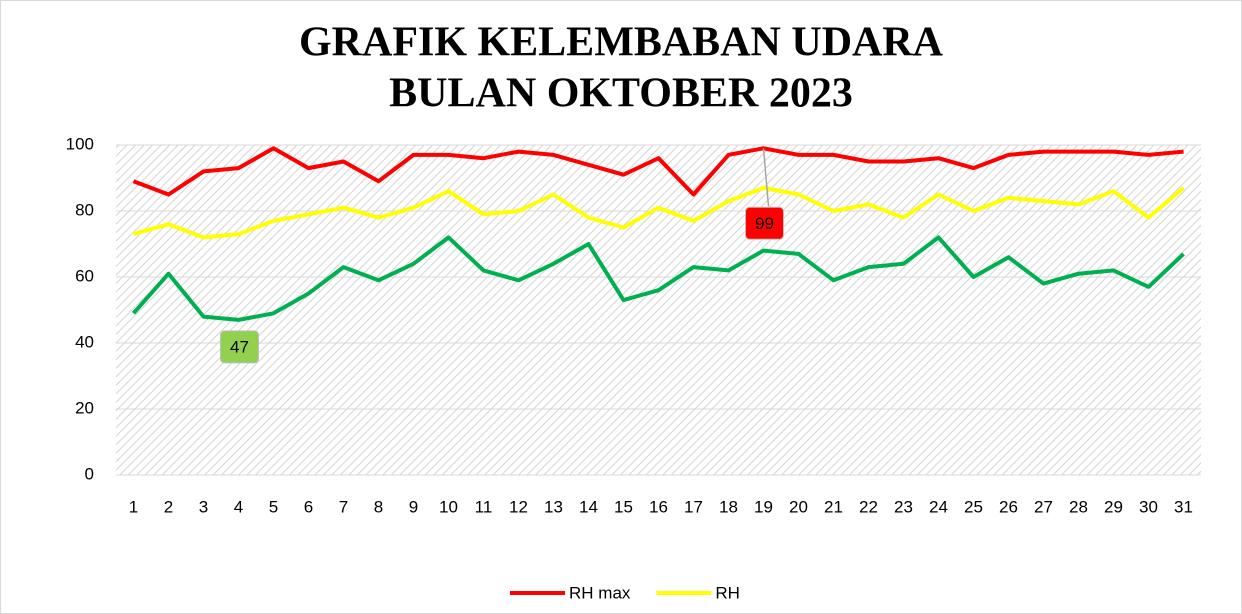  Describe the element at coordinates (868, 506) in the screenshot. I see `x-tick-label: 22` at that location.